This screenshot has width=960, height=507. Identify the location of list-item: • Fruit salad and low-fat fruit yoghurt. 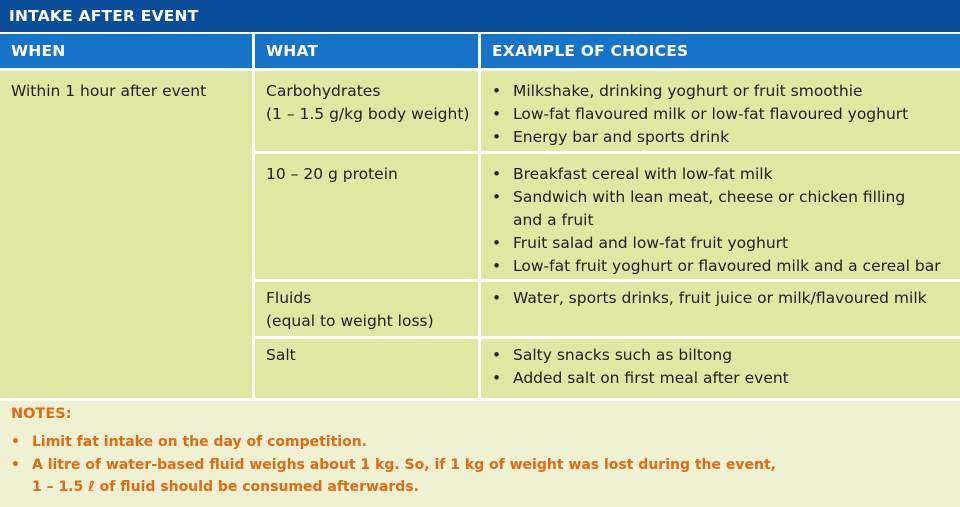
(715, 243).